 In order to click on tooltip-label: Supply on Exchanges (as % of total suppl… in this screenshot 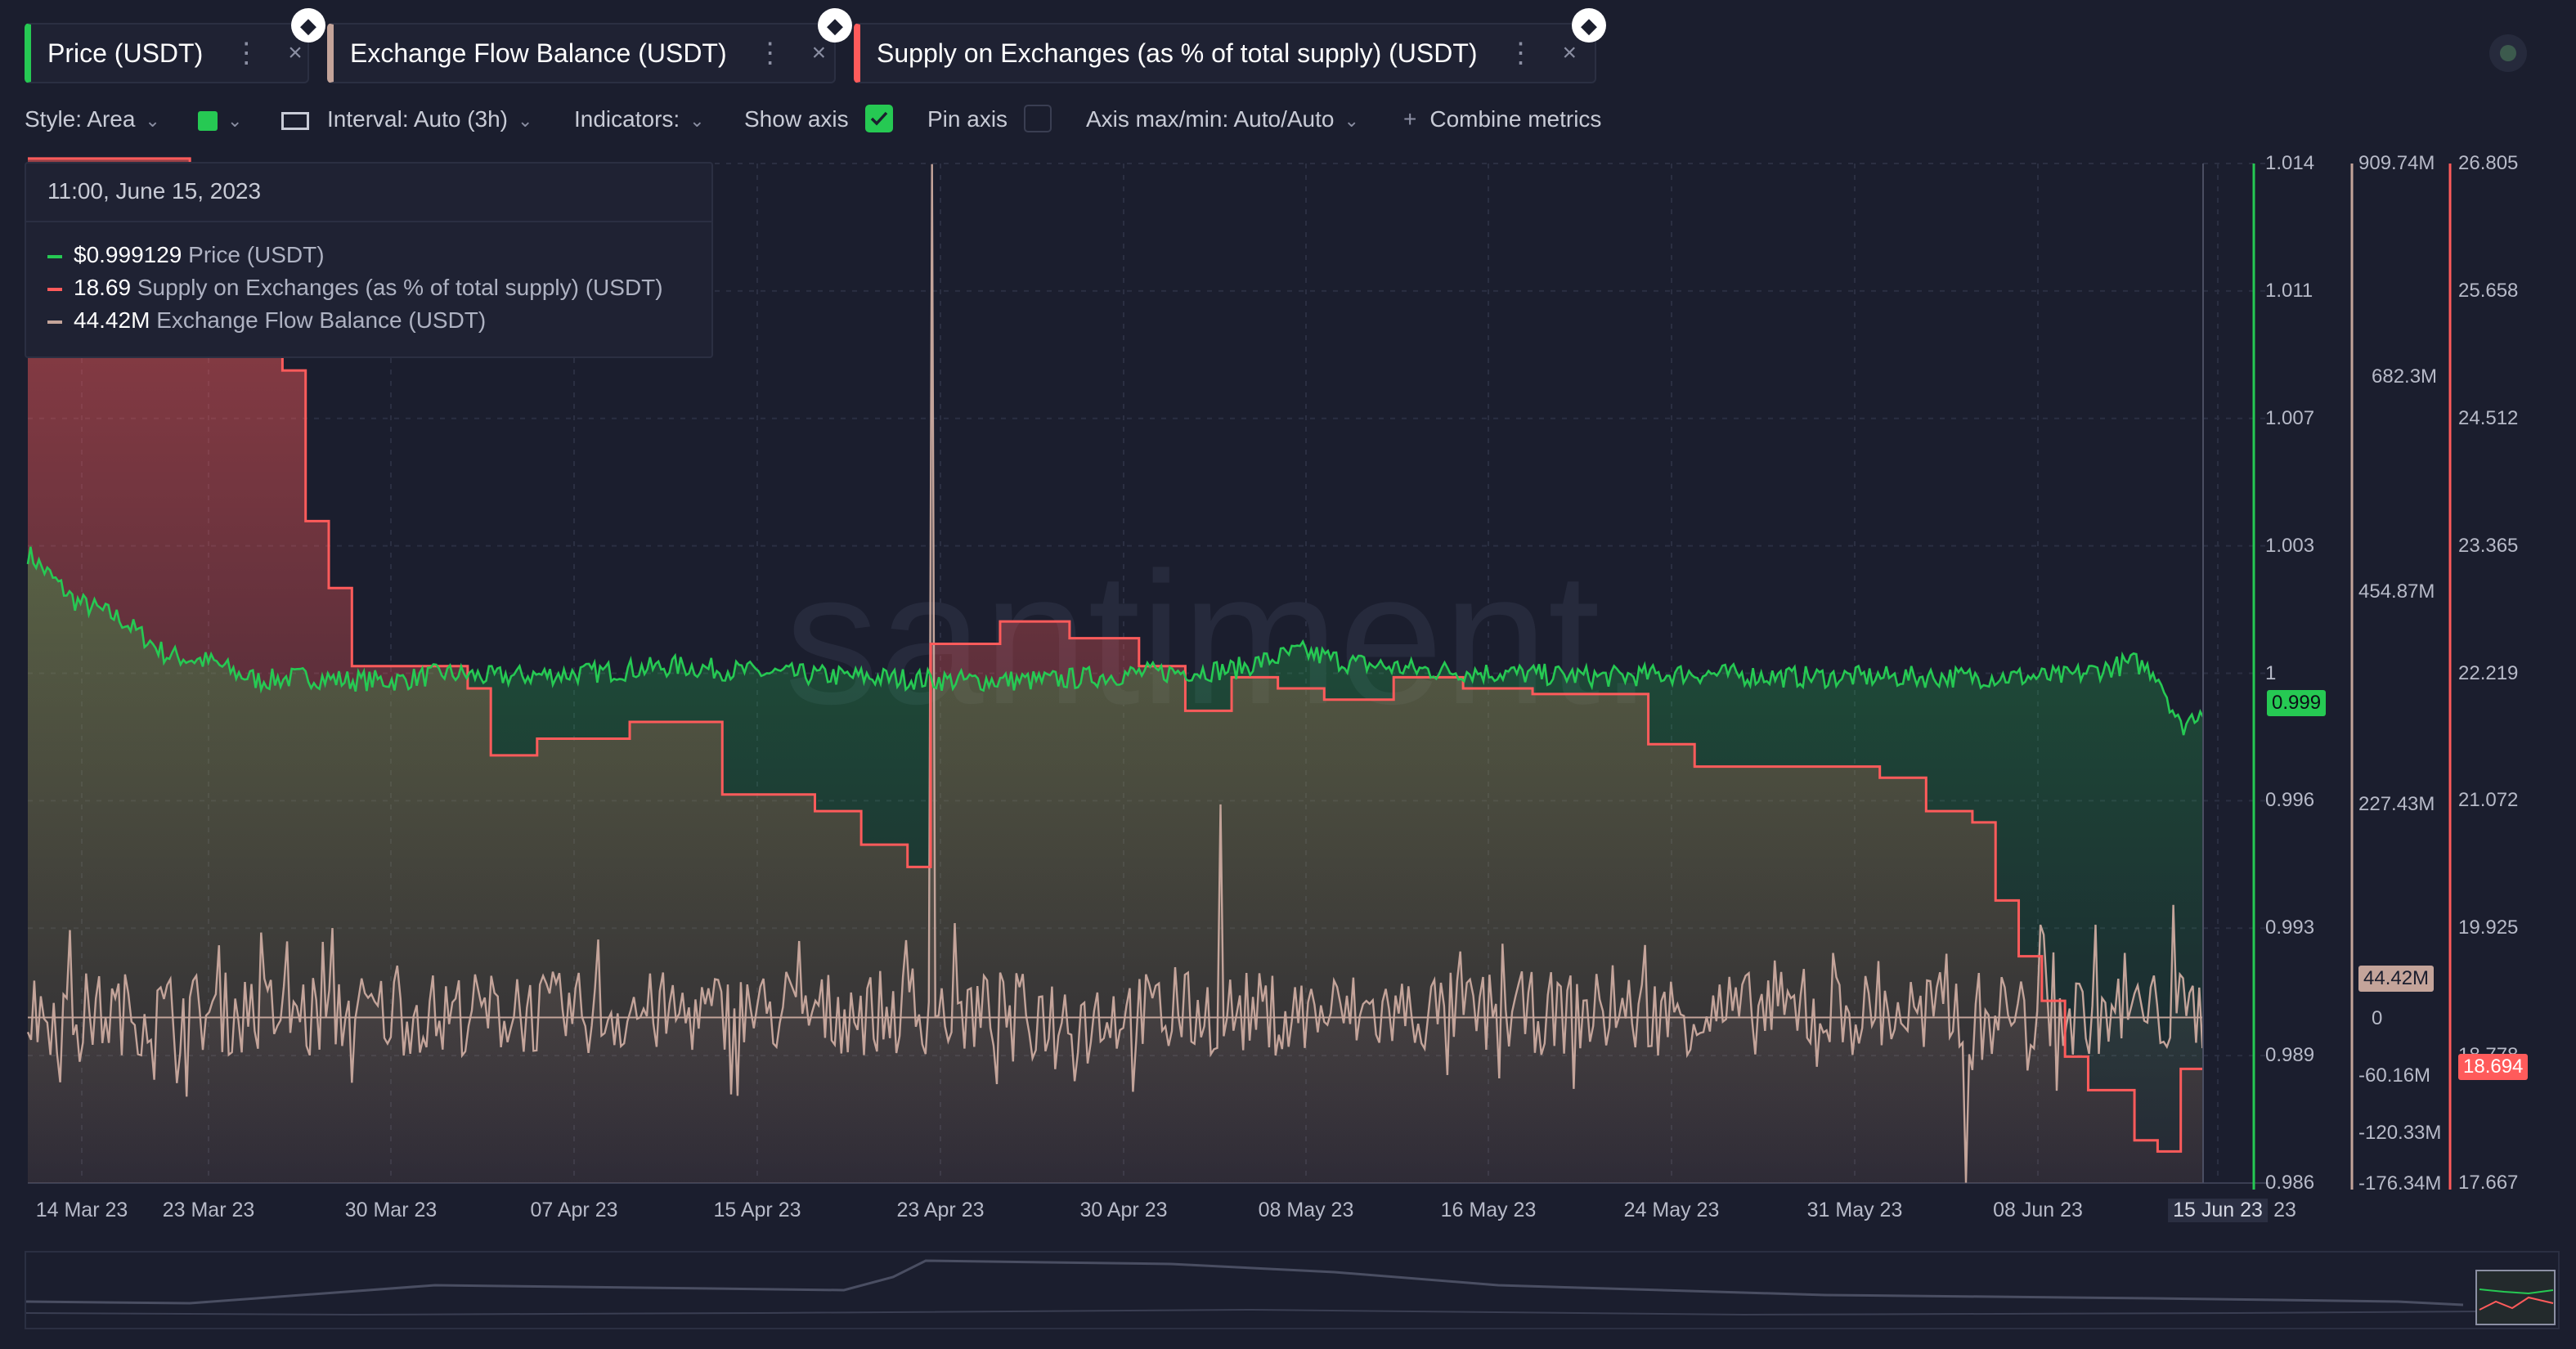, I will do `click(400, 288)`.